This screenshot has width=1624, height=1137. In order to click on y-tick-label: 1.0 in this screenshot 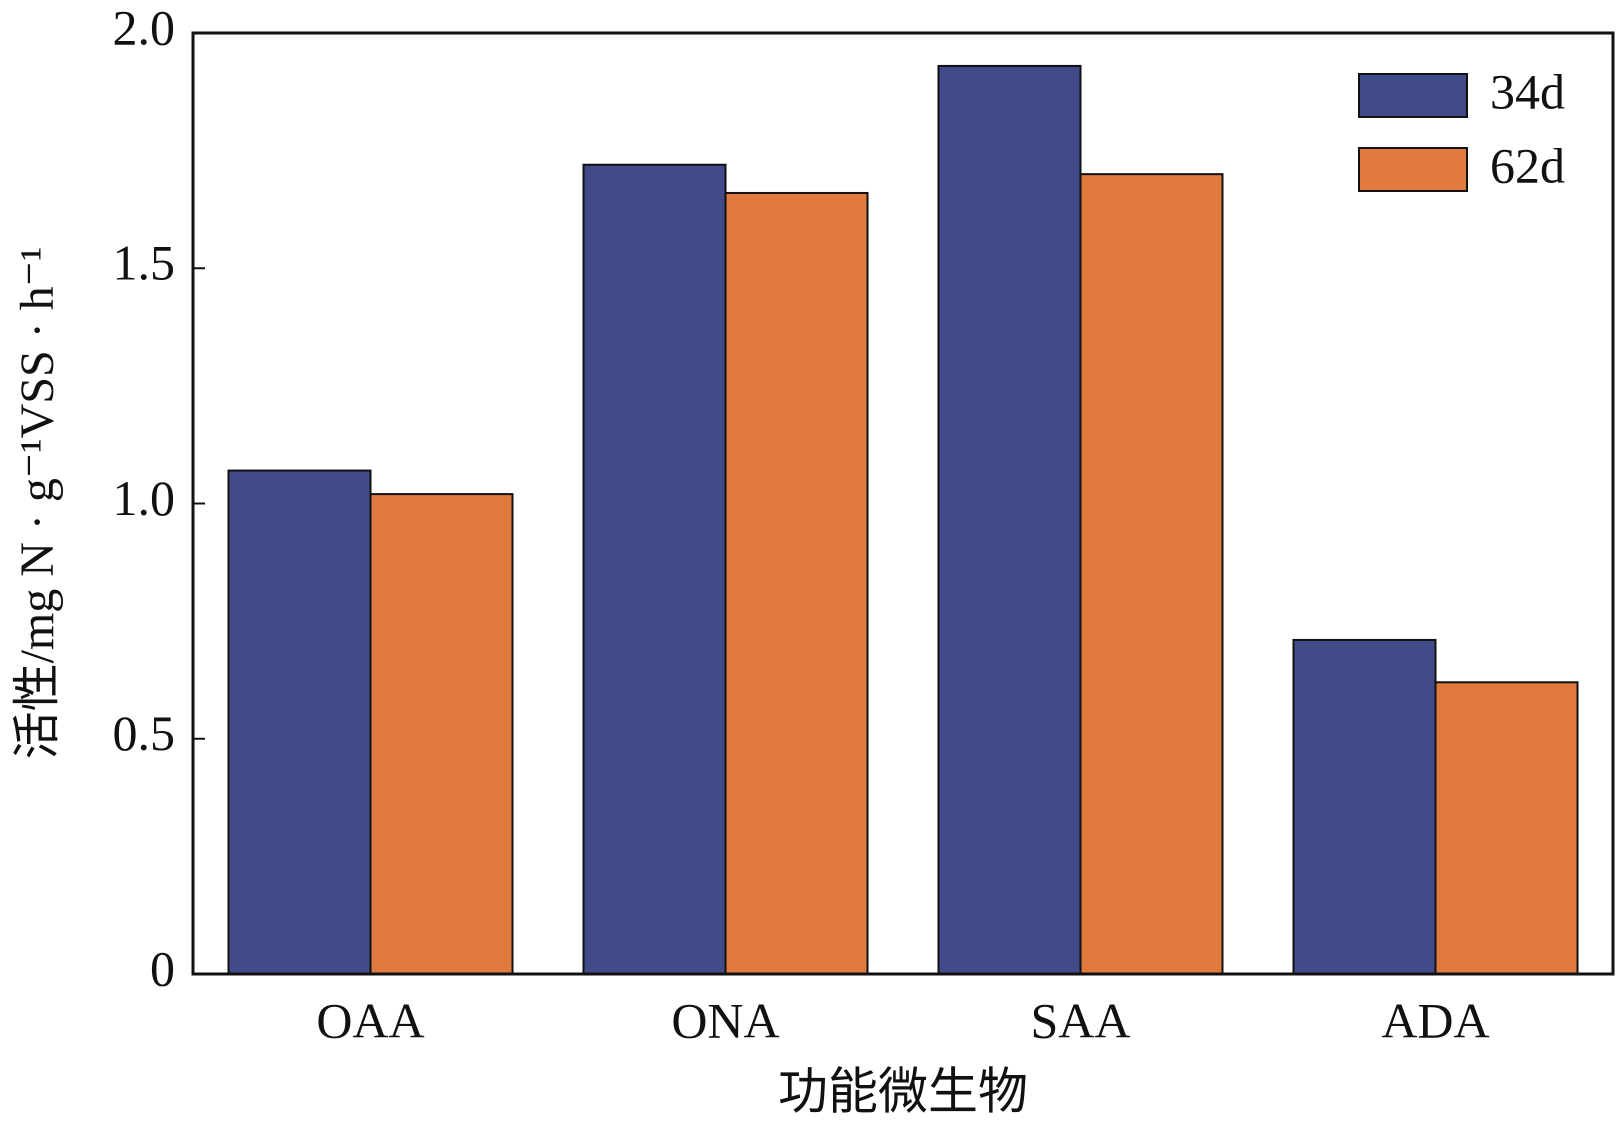, I will do `click(144, 498)`.